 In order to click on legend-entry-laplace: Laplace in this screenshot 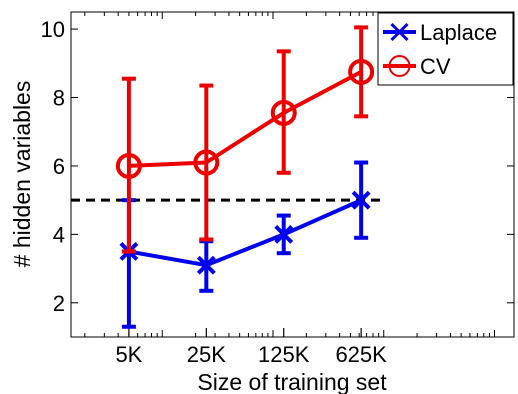, I will do `click(440, 32)`.